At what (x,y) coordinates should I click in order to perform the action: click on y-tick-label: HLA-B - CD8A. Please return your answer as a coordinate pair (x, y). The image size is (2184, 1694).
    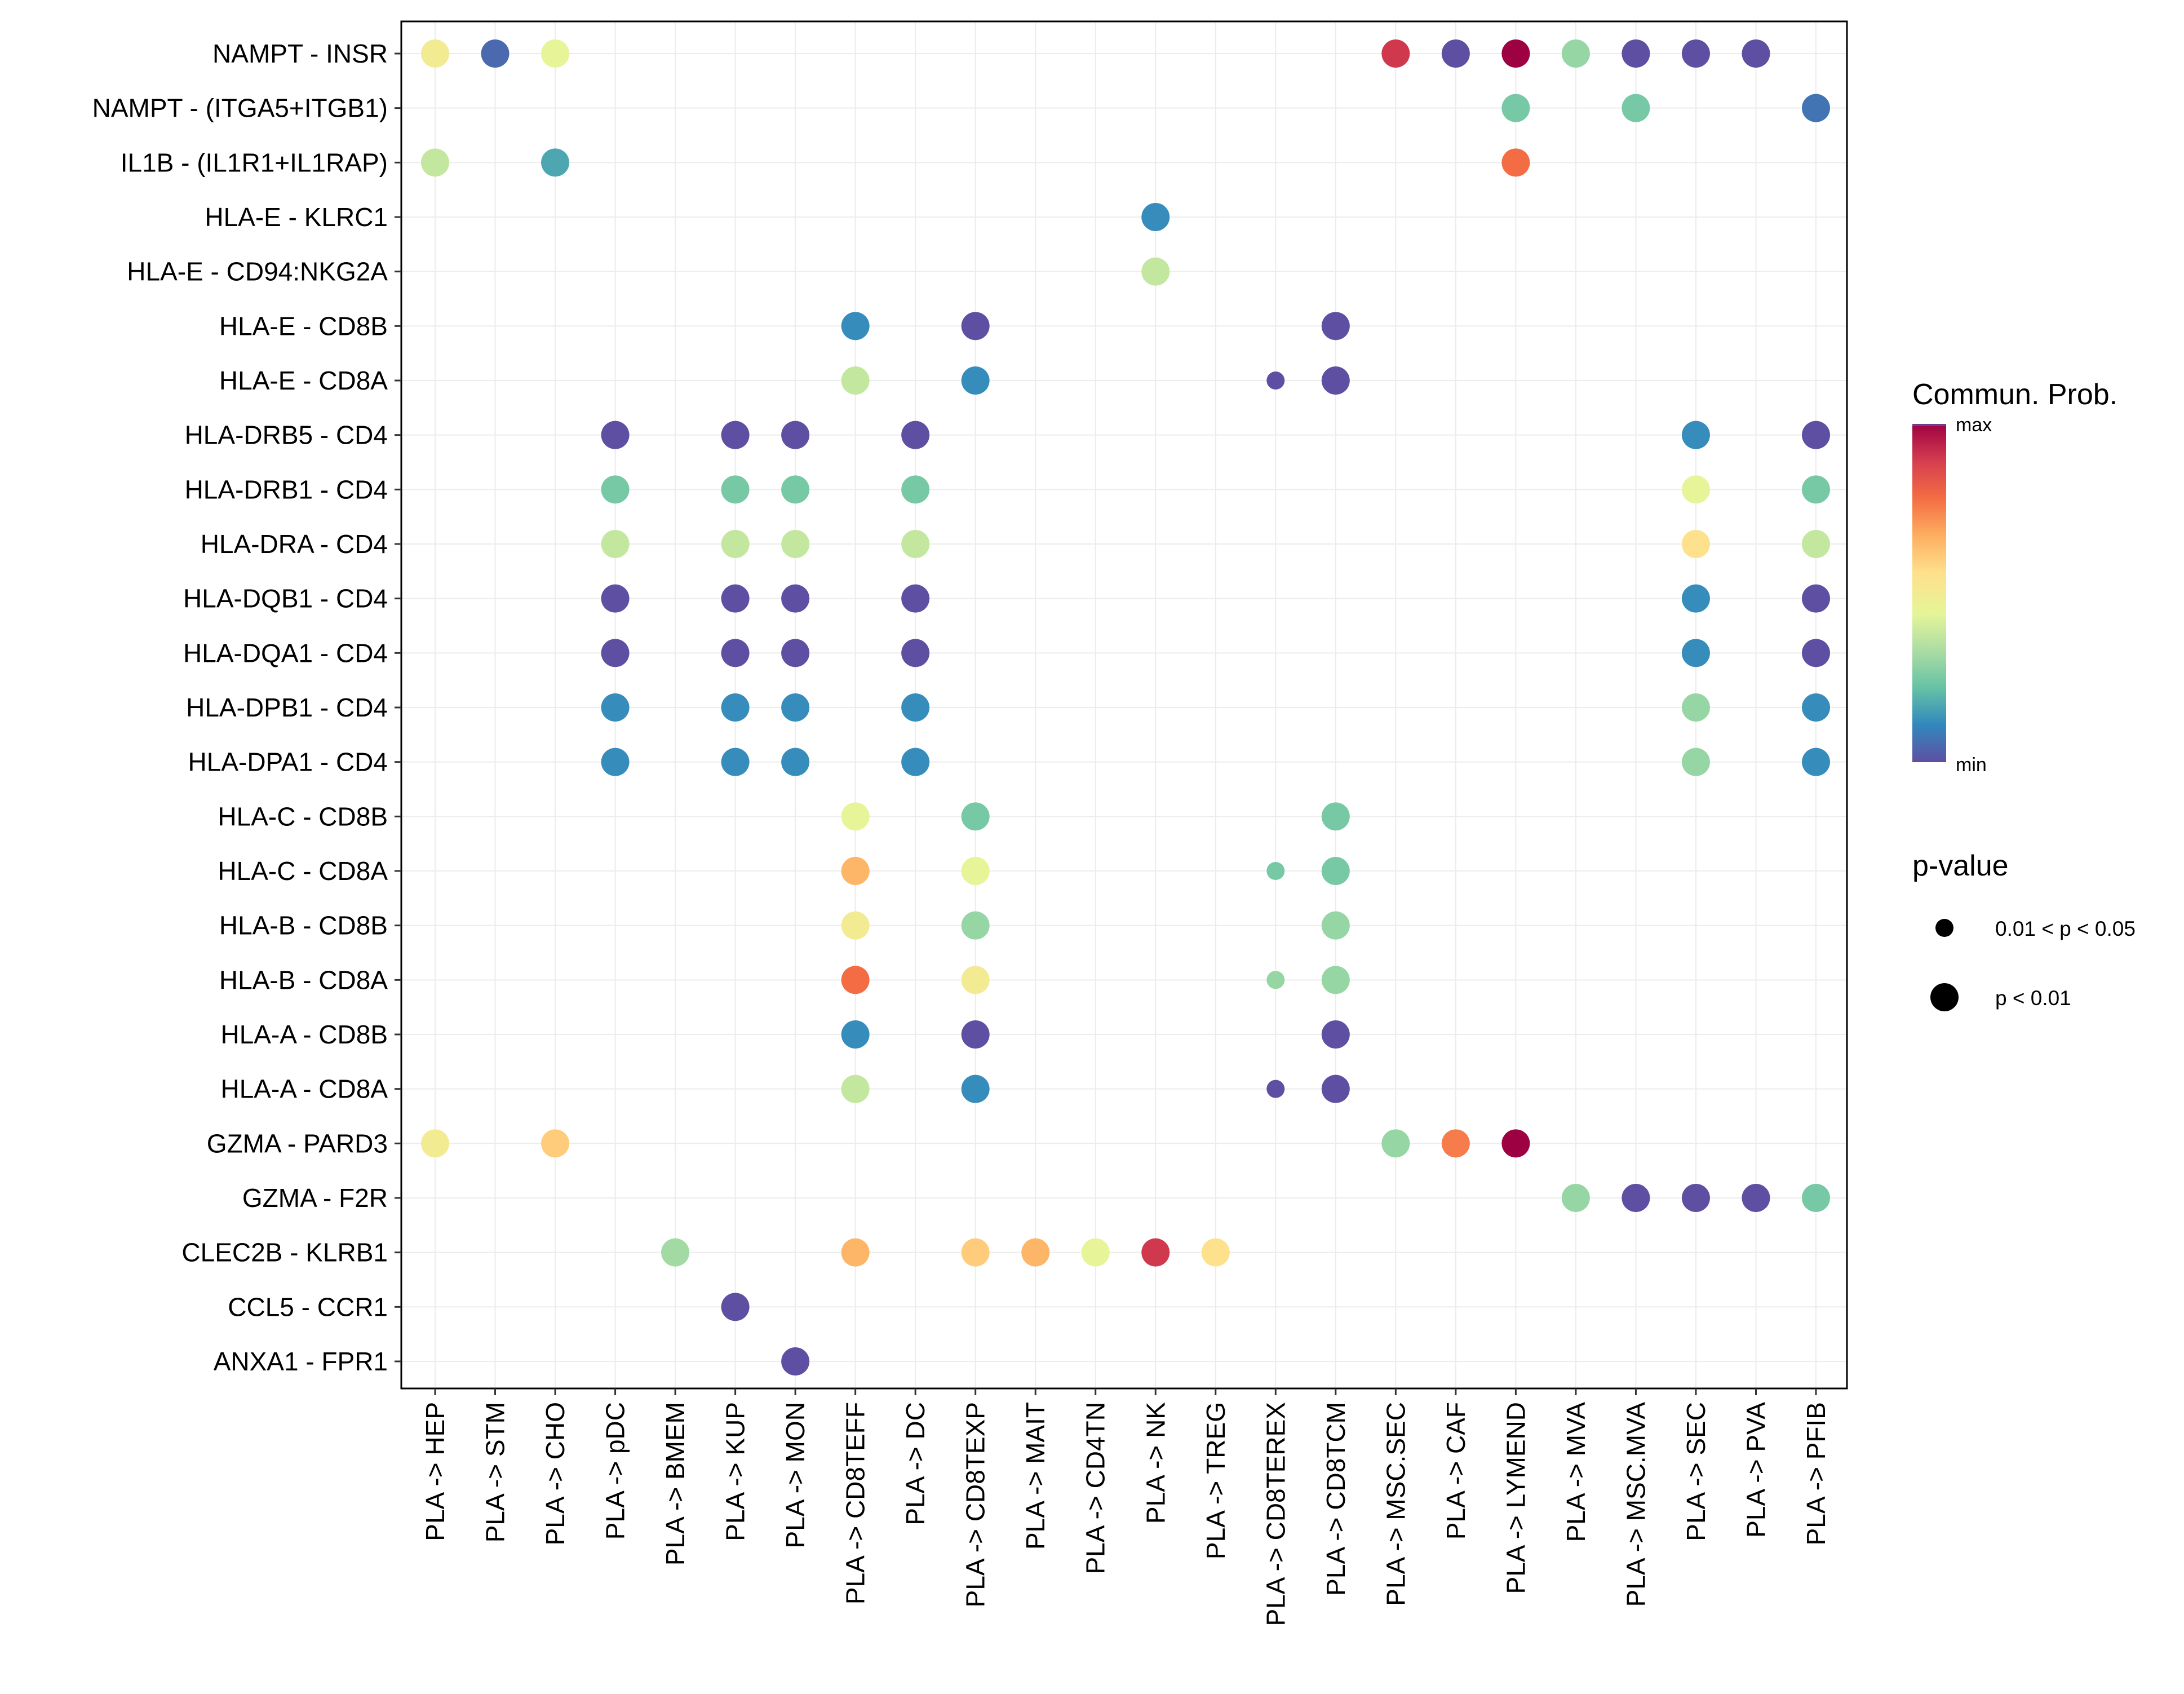
    Looking at the image, I should click on (304, 979).